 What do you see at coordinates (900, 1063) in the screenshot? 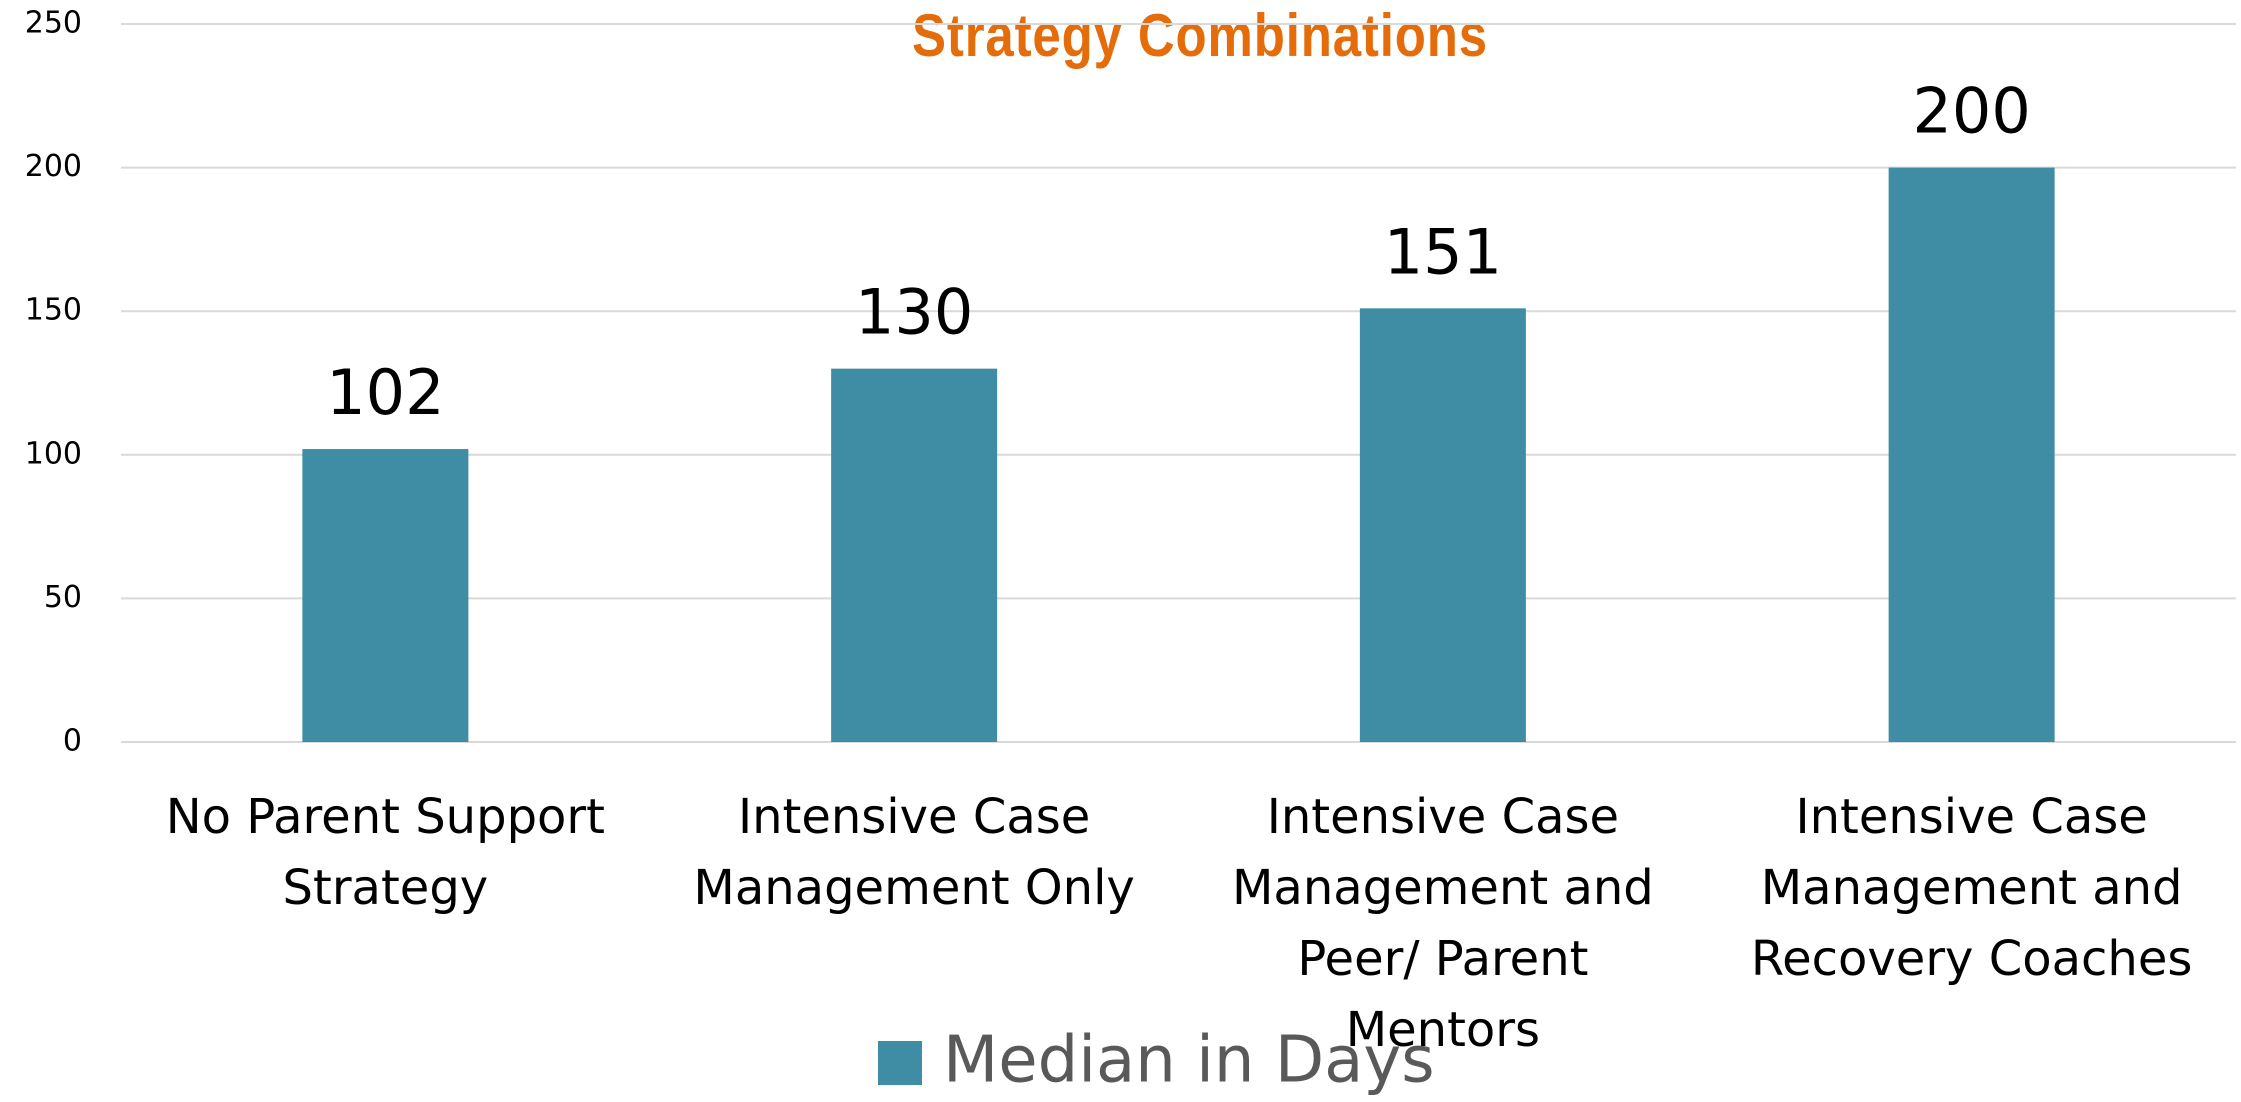
I see `legend-swatch` at bounding box center [900, 1063].